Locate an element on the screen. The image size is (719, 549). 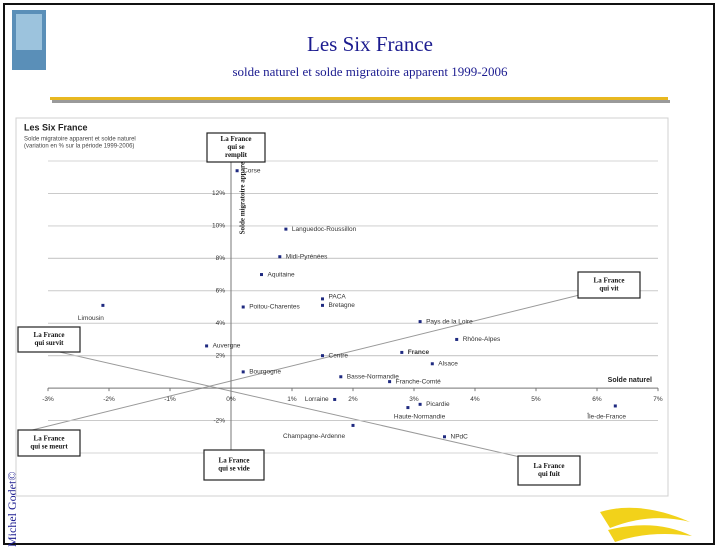
point-label: Aquitaine is located at coordinates (281, 274).